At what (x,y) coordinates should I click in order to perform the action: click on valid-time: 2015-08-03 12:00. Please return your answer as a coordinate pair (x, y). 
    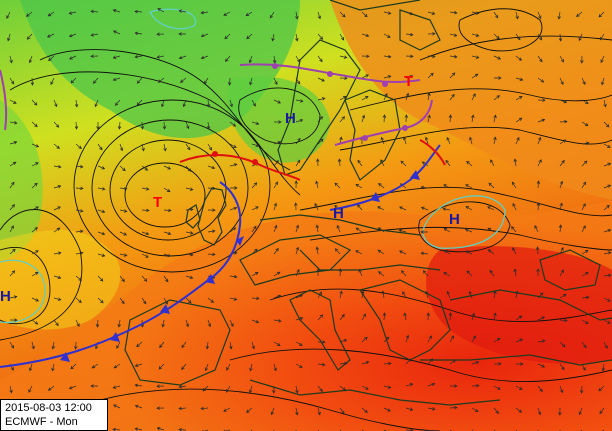
    Looking at the image, I should click on (48, 408).